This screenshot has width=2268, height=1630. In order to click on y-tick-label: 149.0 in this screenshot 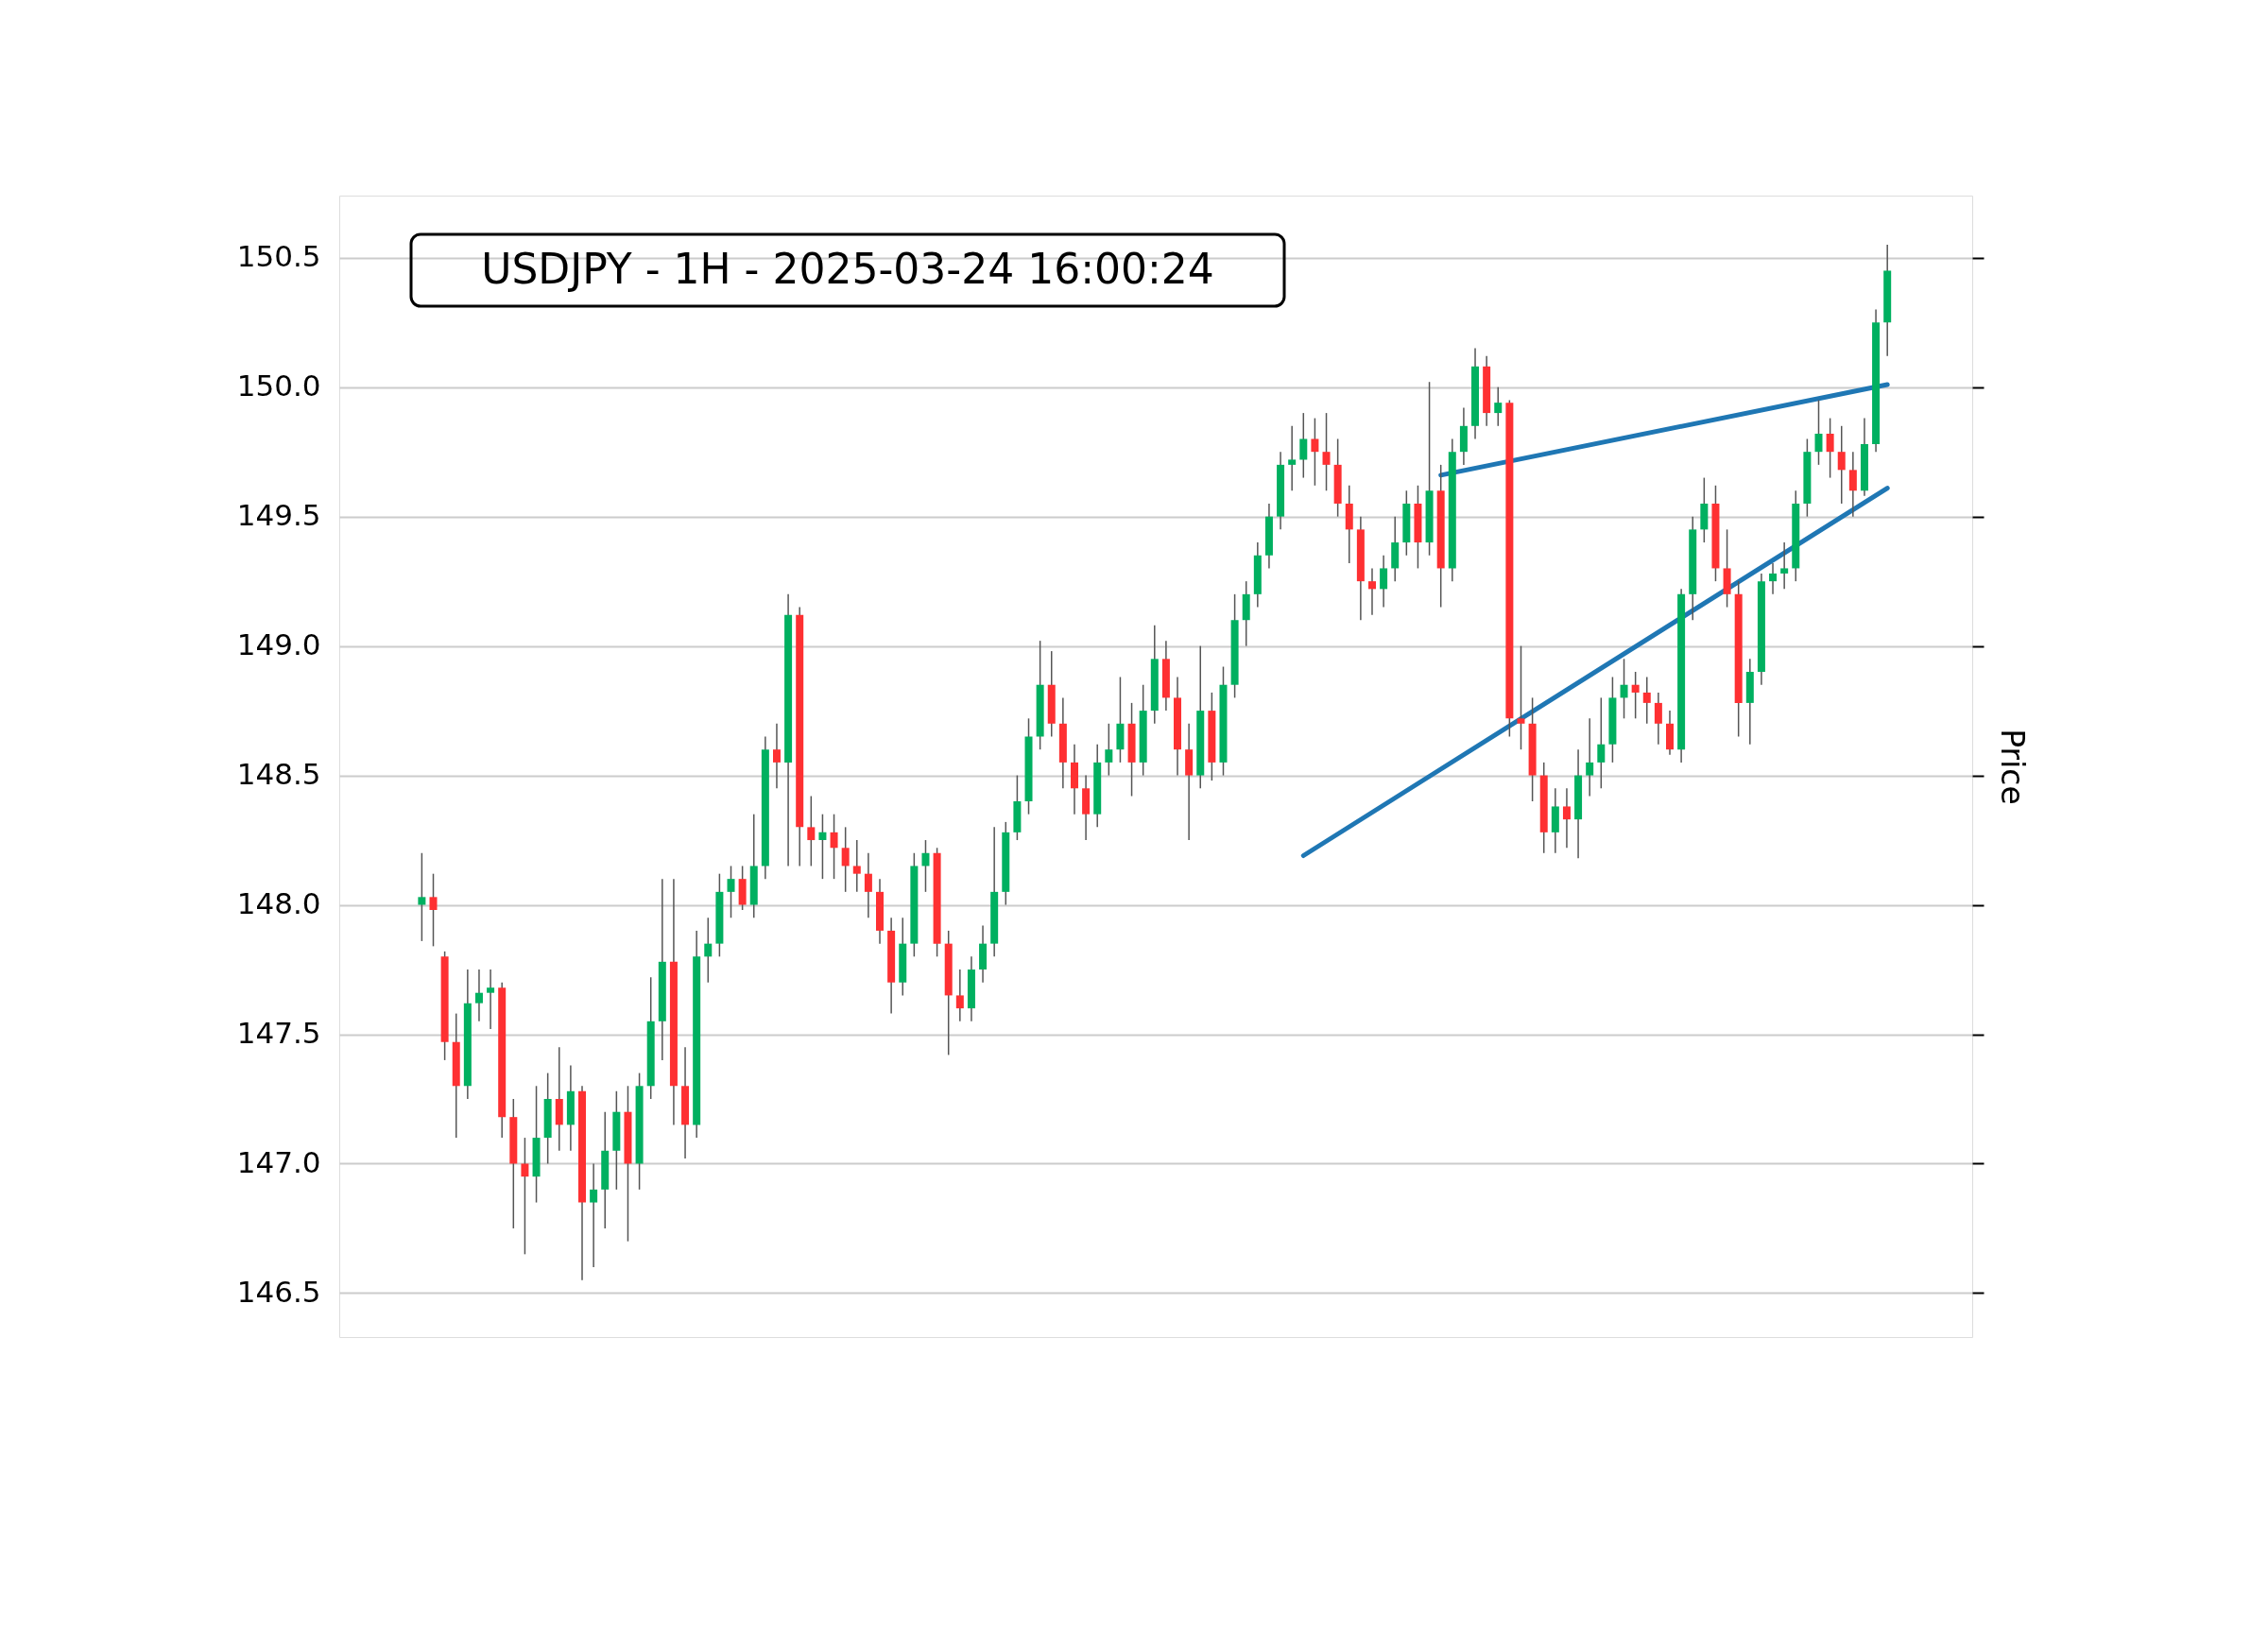, I will do `click(278, 645)`.